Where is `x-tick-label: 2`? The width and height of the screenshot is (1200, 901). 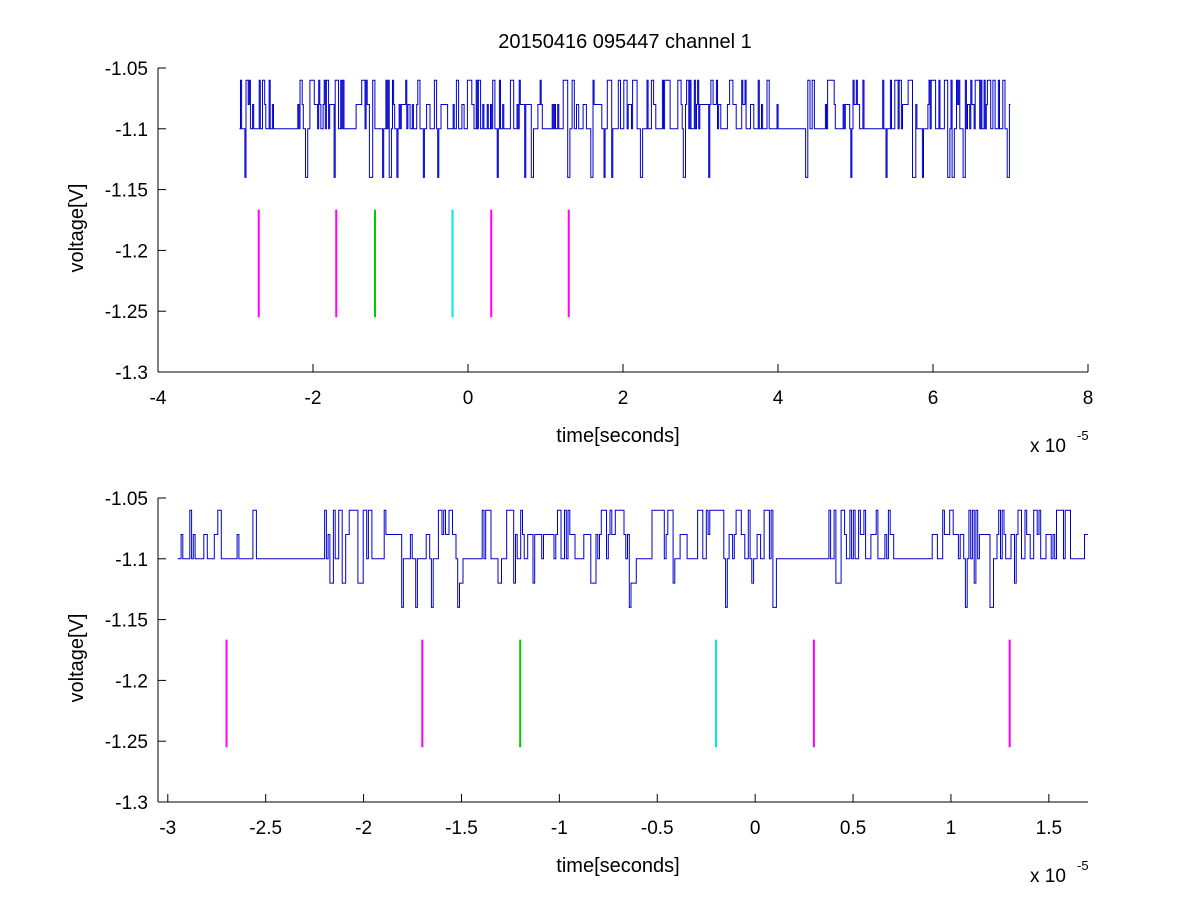 x-tick-label: 2 is located at coordinates (623, 398).